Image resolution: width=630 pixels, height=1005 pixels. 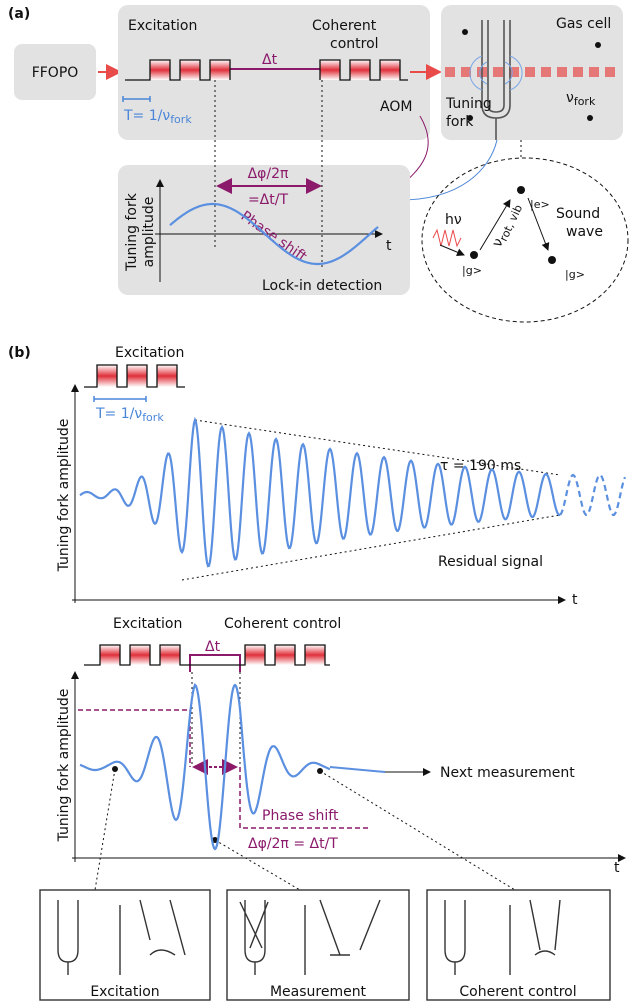 What do you see at coordinates (274, 234) in the screenshot?
I see `lockin-wave` at bounding box center [274, 234].